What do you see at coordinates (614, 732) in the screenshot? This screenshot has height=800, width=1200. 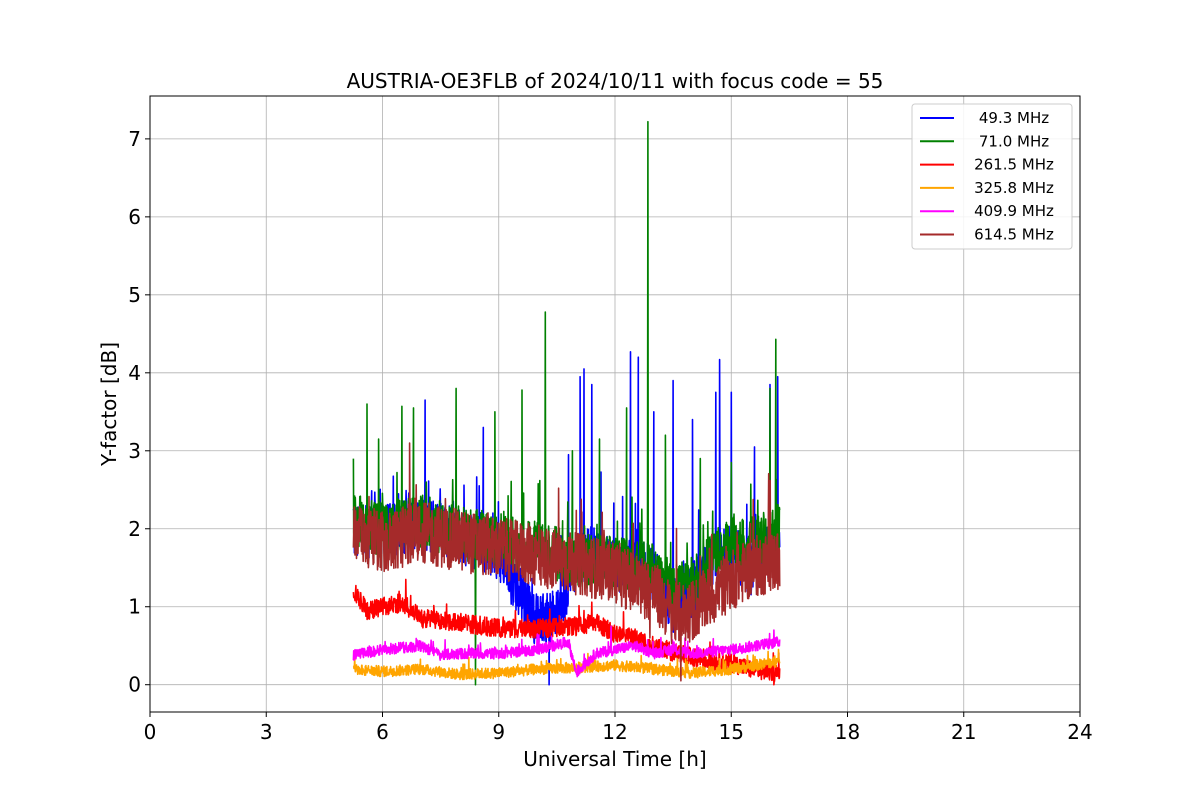 I see `x-tick-label: 12` at bounding box center [614, 732].